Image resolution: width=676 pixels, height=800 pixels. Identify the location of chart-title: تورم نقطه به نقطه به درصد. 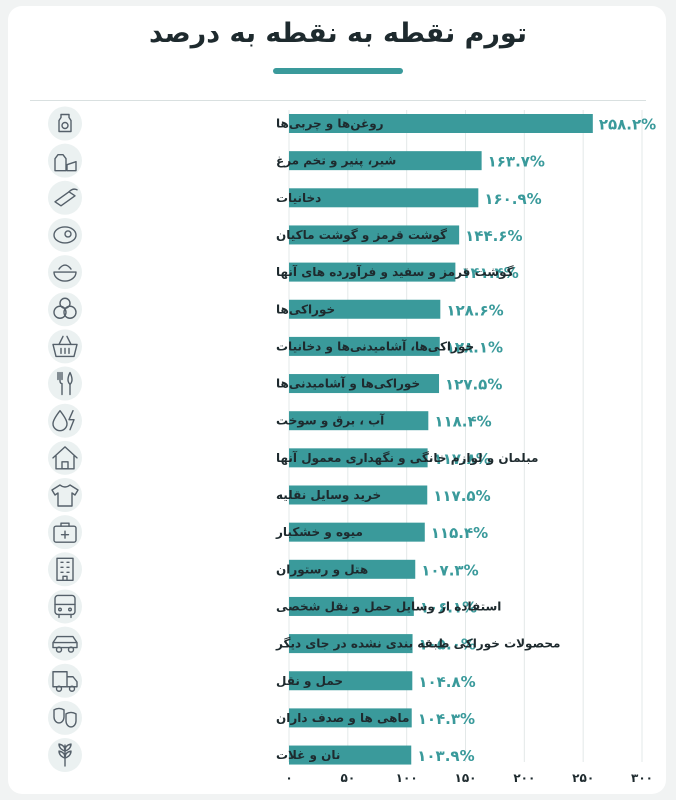
(338, 33).